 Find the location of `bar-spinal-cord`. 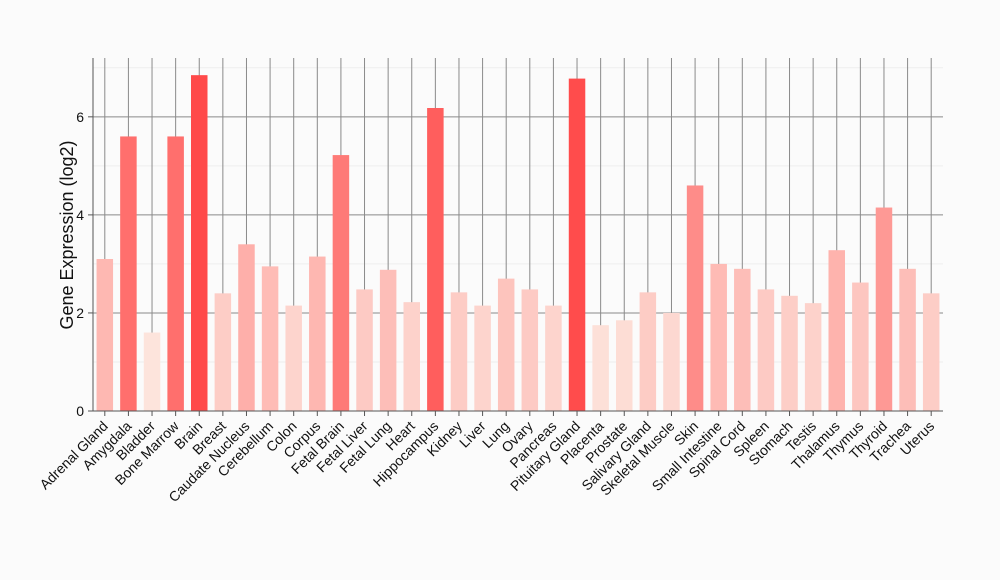

bar-spinal-cord is located at coordinates (742, 339).